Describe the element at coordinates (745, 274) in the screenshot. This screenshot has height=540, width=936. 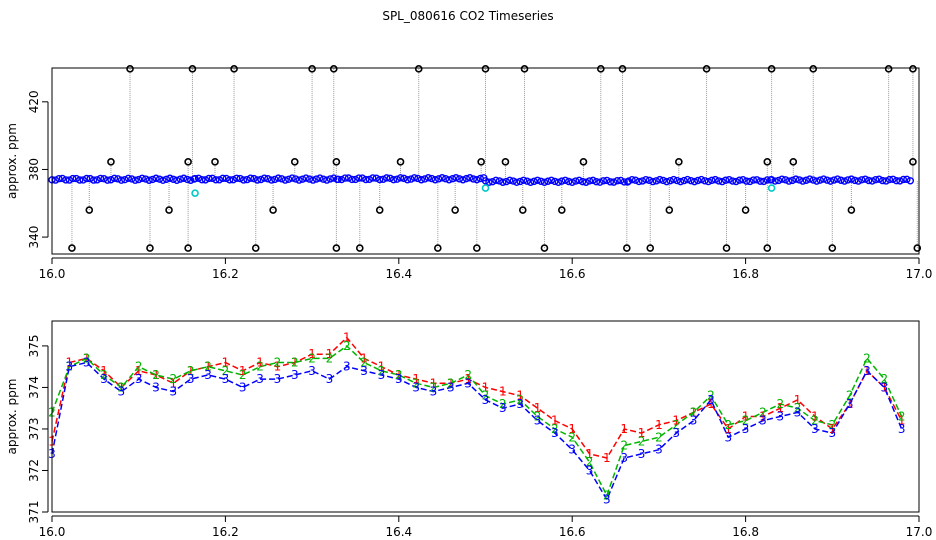
I see `x-tick-label: 16.8` at that location.